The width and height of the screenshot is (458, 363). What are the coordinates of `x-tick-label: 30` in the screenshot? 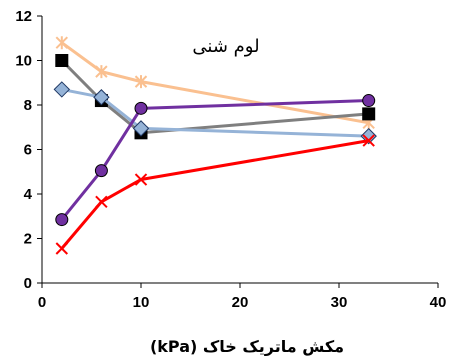 It's located at (339, 302).